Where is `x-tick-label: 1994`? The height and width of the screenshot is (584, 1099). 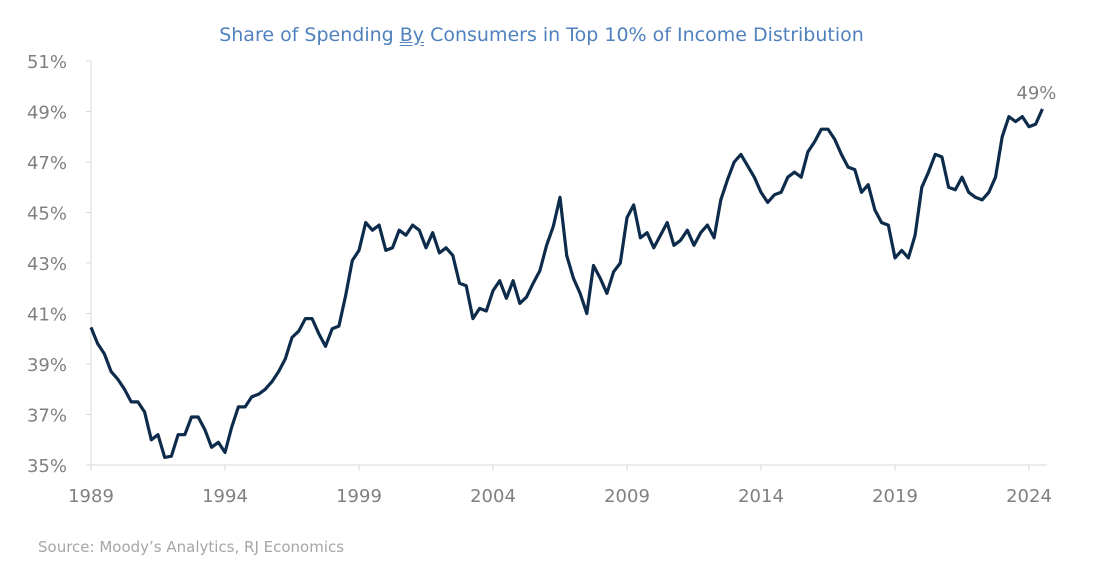
x-tick-label: 1994 is located at coordinates (225, 496).